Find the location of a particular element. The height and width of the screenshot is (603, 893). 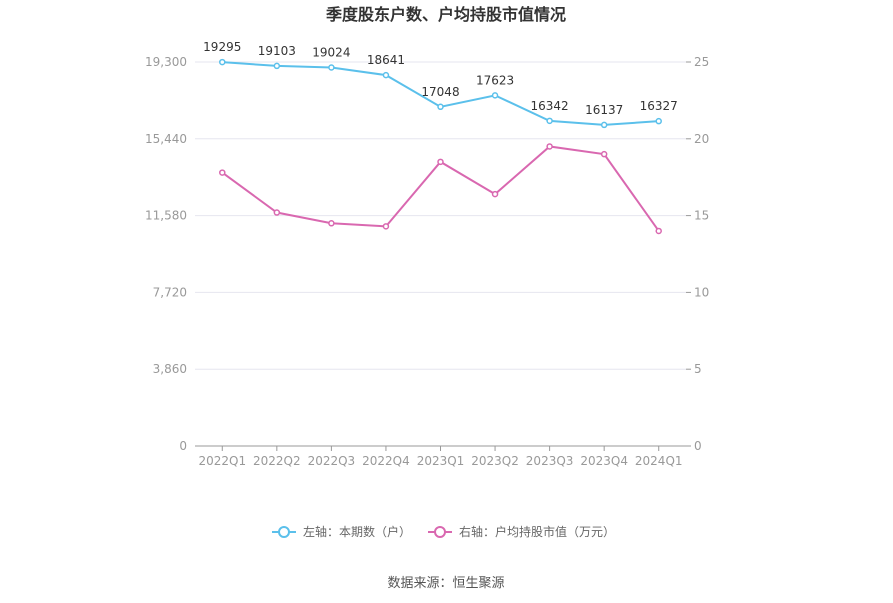

left-axis-tick-label: 0 is located at coordinates (183, 446).